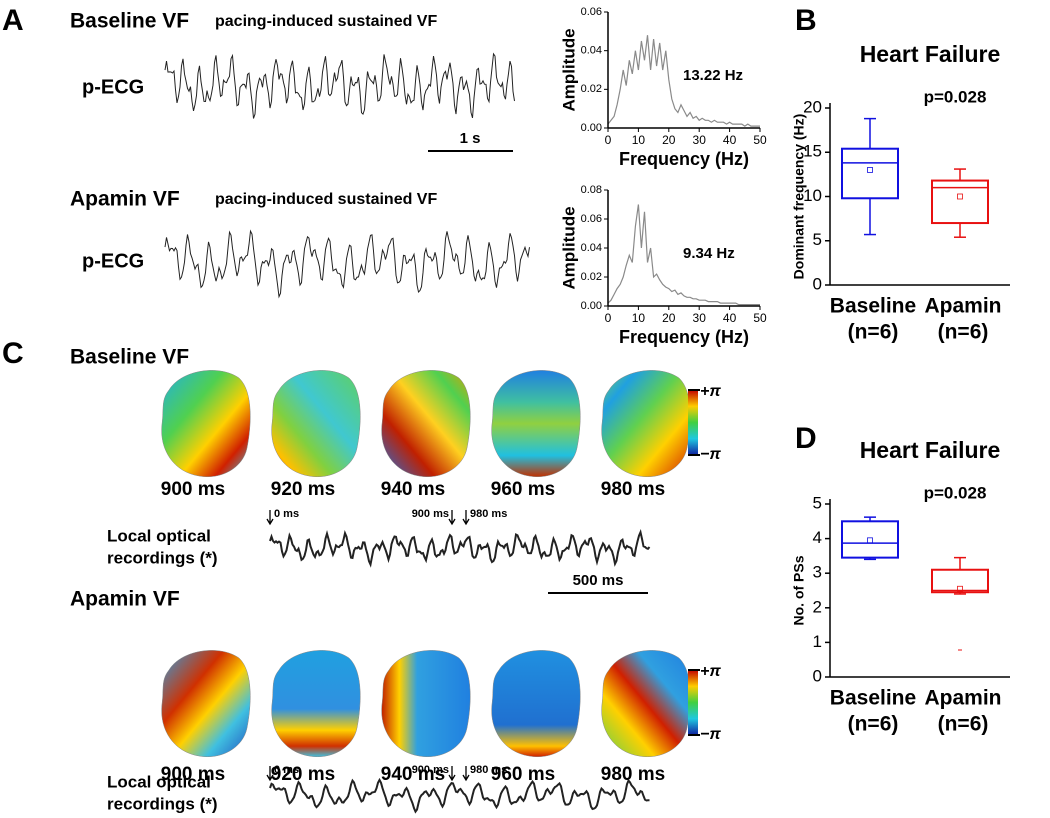 The width and height of the screenshot is (1050, 818). What do you see at coordinates (591, 190) in the screenshot?
I see `y-tick-label: 0.08` at bounding box center [591, 190].